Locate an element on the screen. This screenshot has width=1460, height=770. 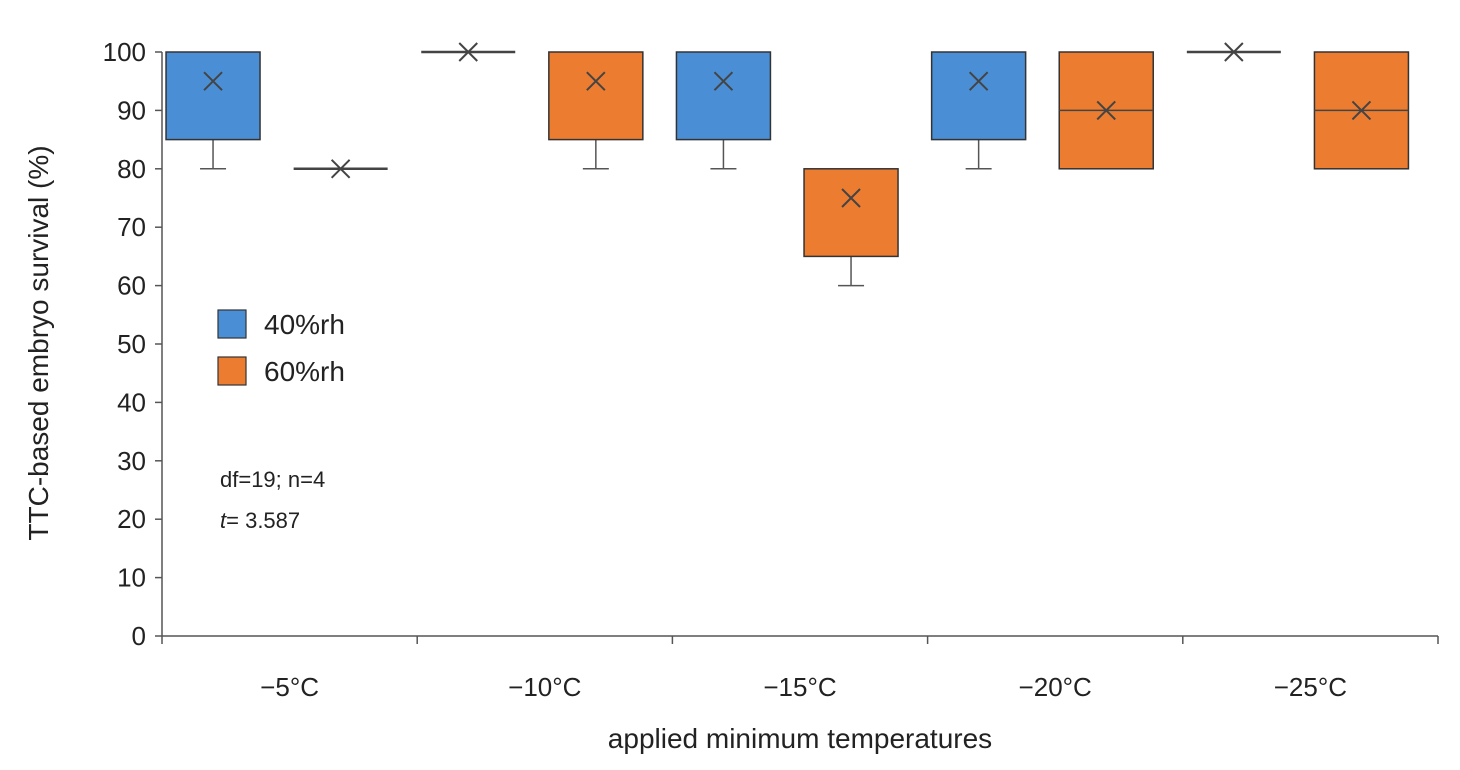
box-60%rh-2 is located at coordinates (851, 227).